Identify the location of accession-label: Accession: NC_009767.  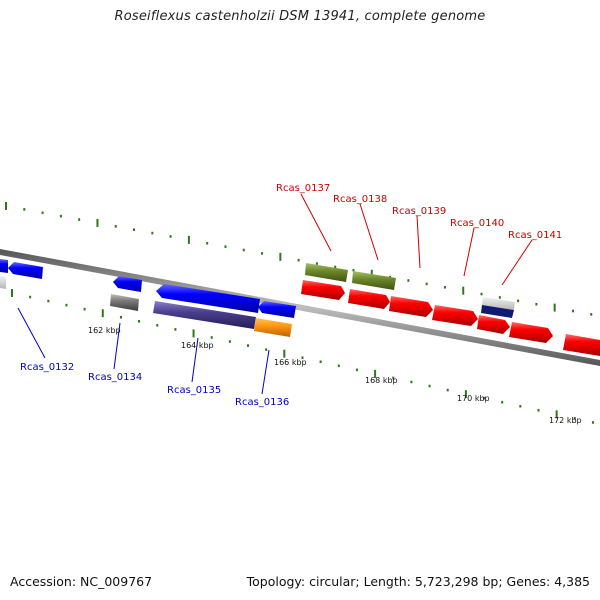
(81, 581).